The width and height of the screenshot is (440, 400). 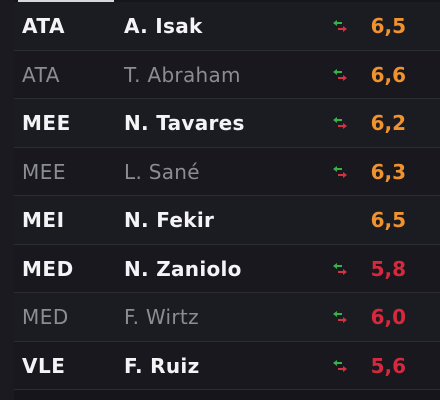 What do you see at coordinates (388, 317) in the screenshot?
I see `player-rating: 6,0` at bounding box center [388, 317].